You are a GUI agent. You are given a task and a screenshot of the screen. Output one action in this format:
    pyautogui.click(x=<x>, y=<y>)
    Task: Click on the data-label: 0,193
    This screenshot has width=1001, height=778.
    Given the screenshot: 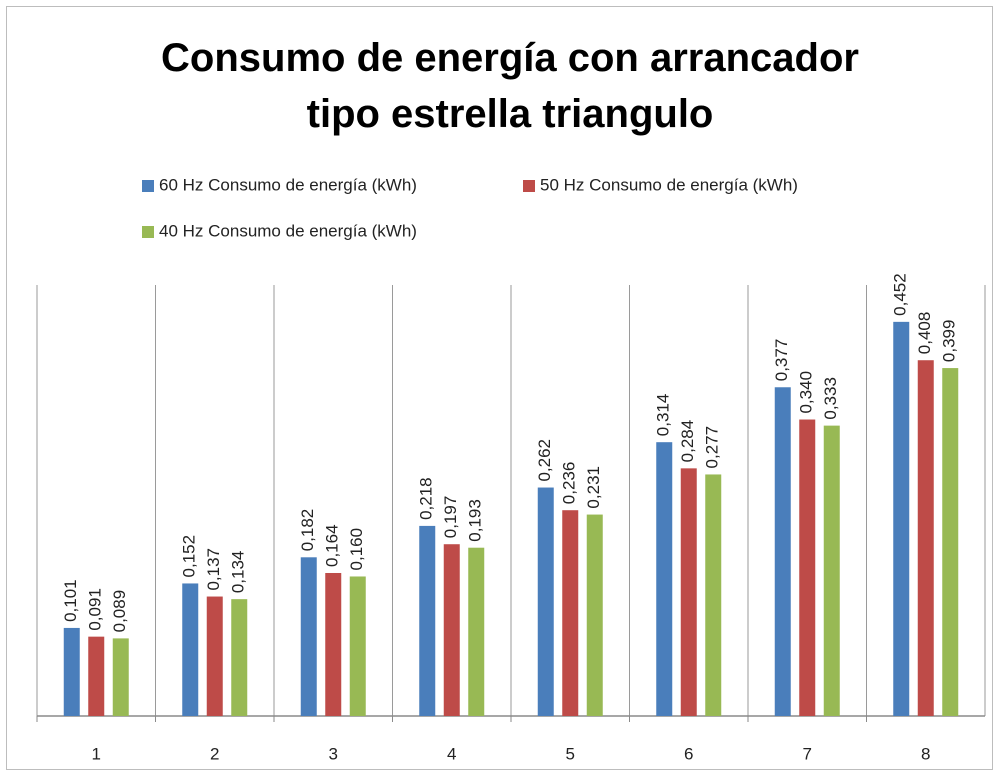 What is the action you would take?
    pyautogui.click(x=475, y=520)
    